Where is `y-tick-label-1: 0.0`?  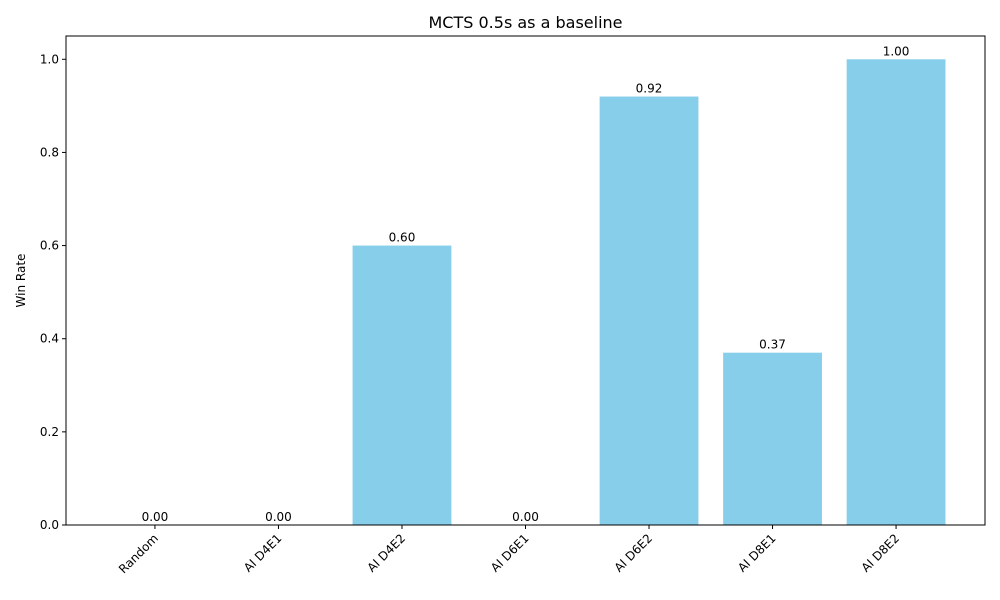 y-tick-label-1: 0.0 is located at coordinates (49, 525).